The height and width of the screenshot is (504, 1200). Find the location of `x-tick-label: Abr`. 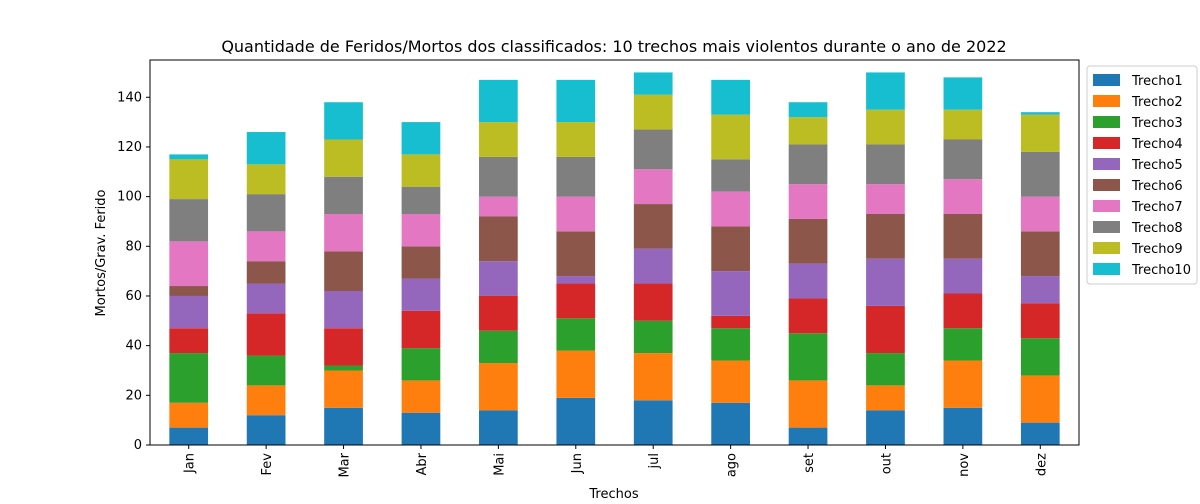

x-tick-label: Abr is located at coordinates (422, 463).